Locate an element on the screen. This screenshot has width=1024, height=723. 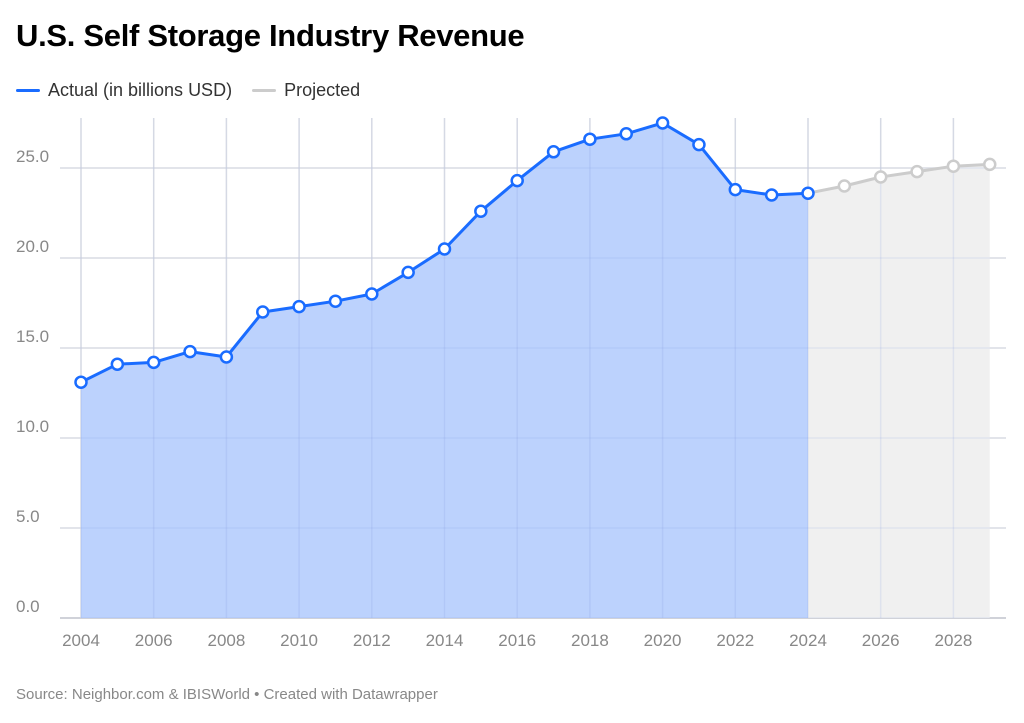
area-projected is located at coordinates (899, 391).